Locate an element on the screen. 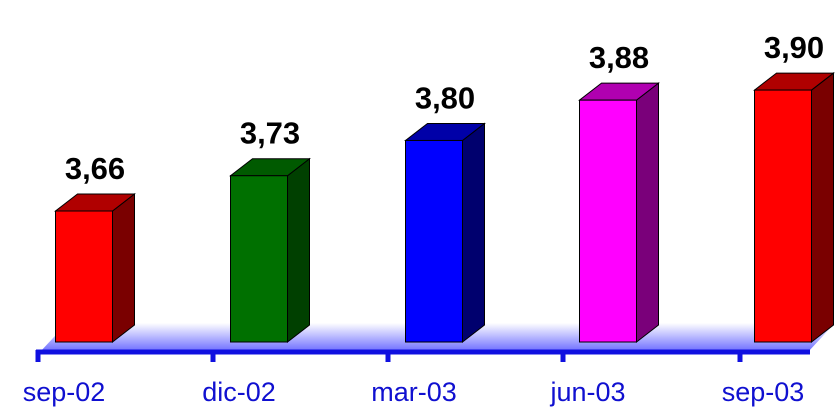 The height and width of the screenshot is (410, 835). value-label-jun-03: 3,88 is located at coordinates (619, 57).